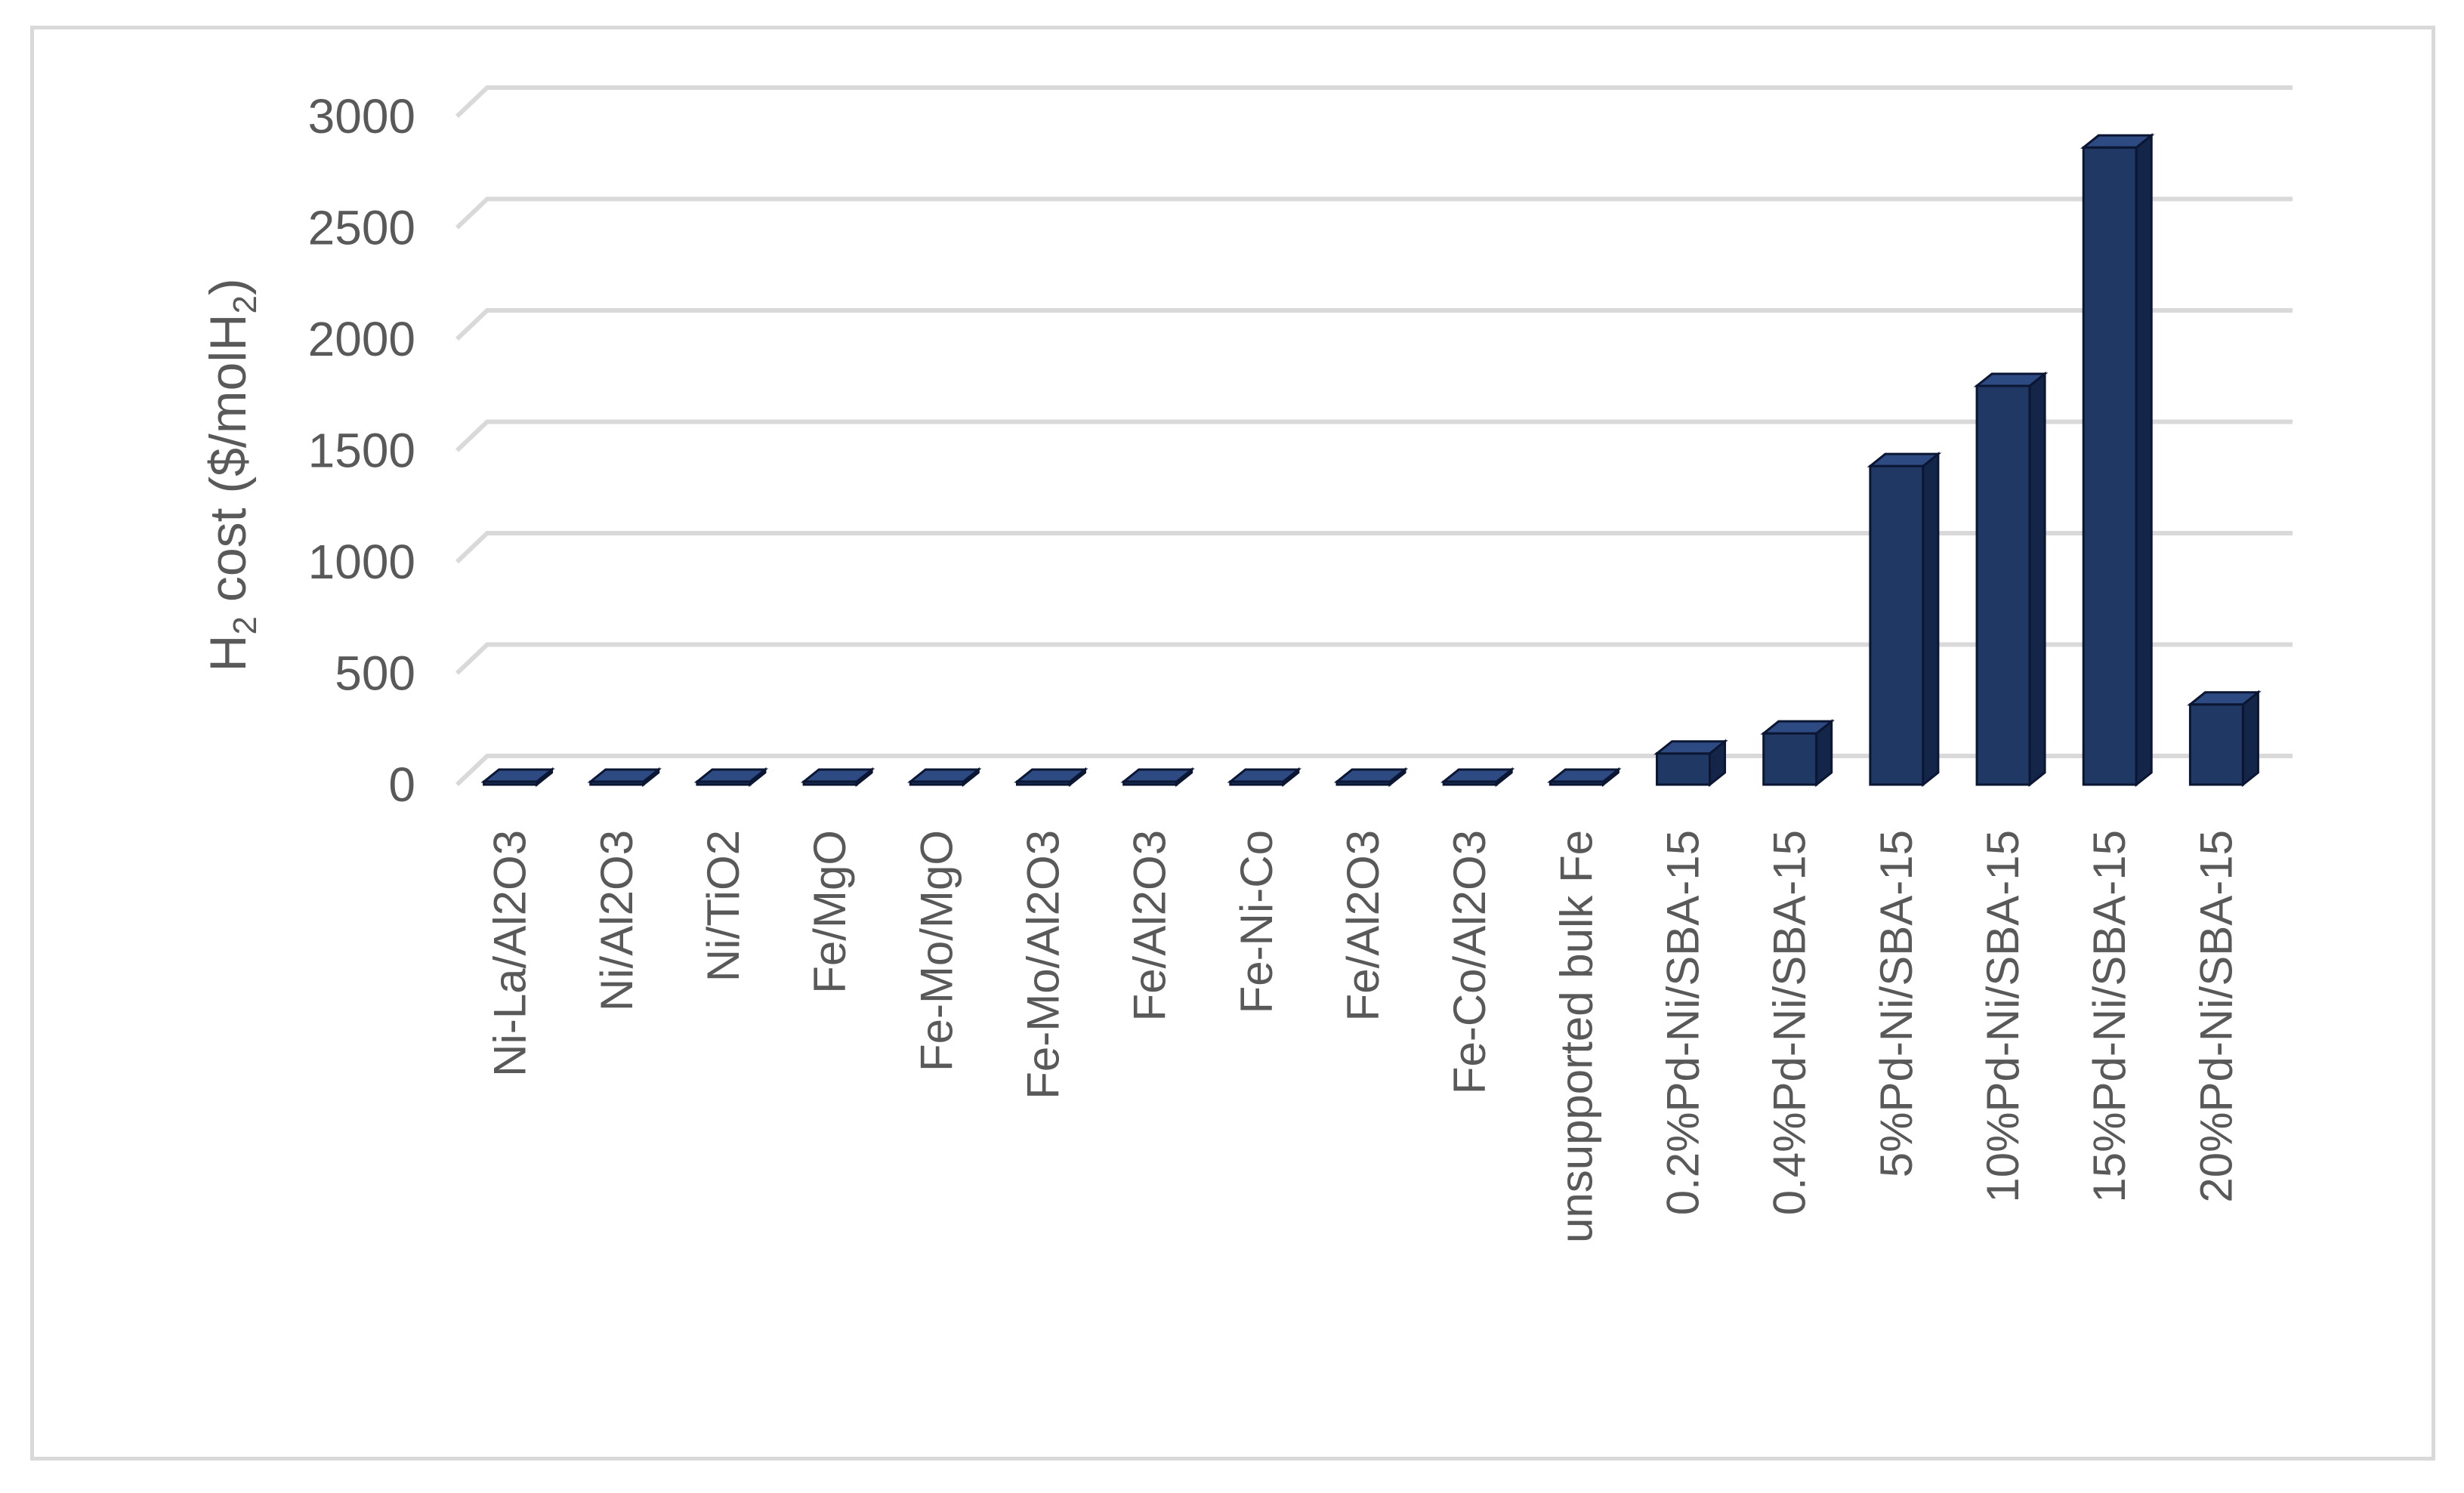  What do you see at coordinates (362, 339) in the screenshot?
I see `y-tick-label: 2000` at bounding box center [362, 339].